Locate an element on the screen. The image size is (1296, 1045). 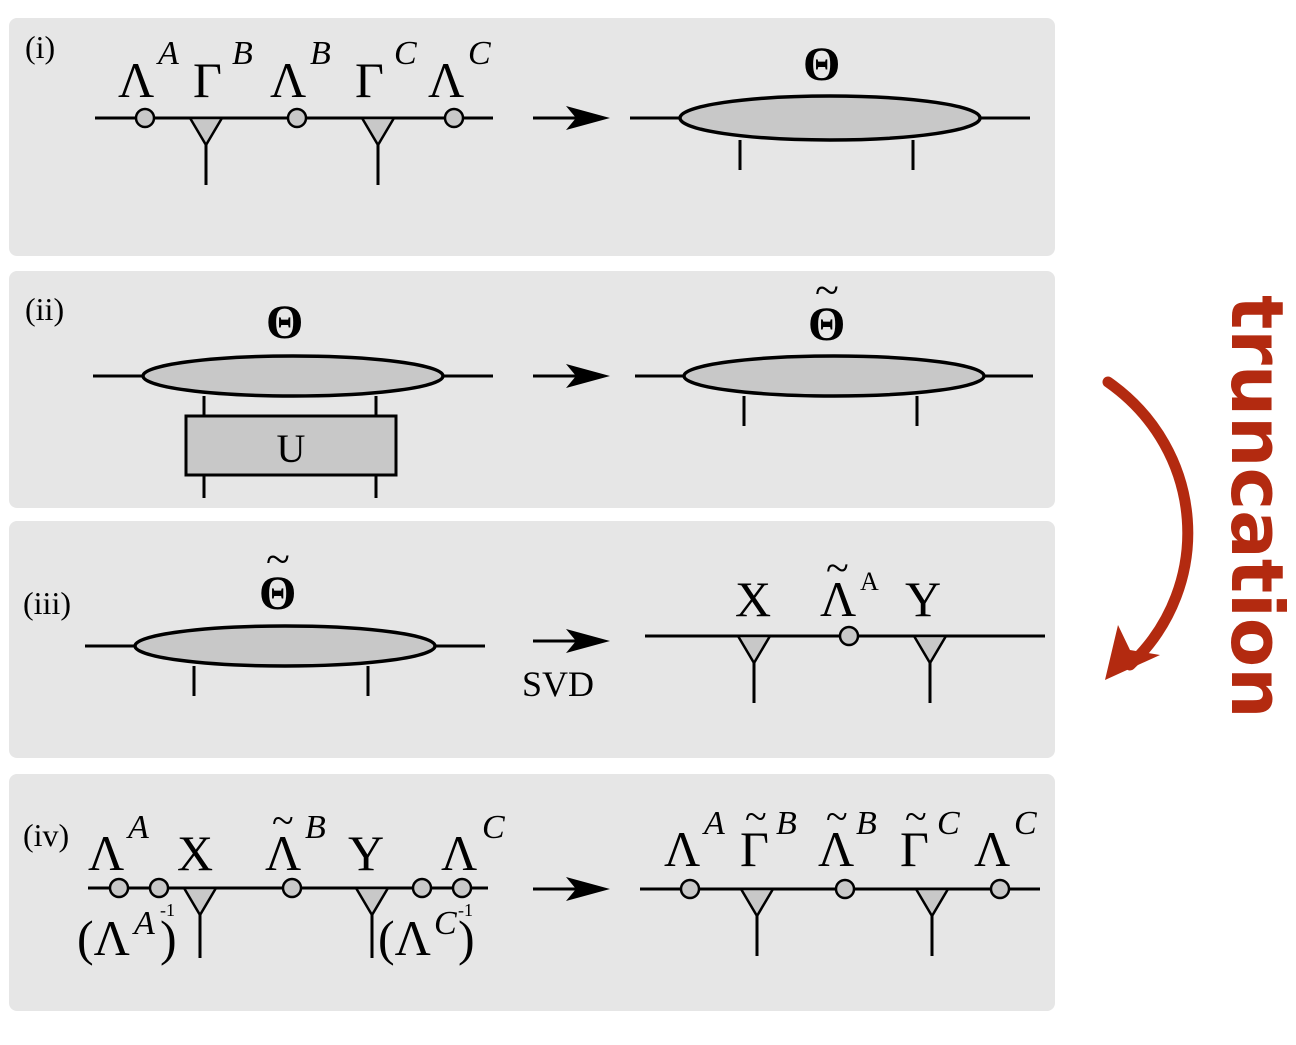
lambda-b-label: Λ is located at coordinates (288, 80).